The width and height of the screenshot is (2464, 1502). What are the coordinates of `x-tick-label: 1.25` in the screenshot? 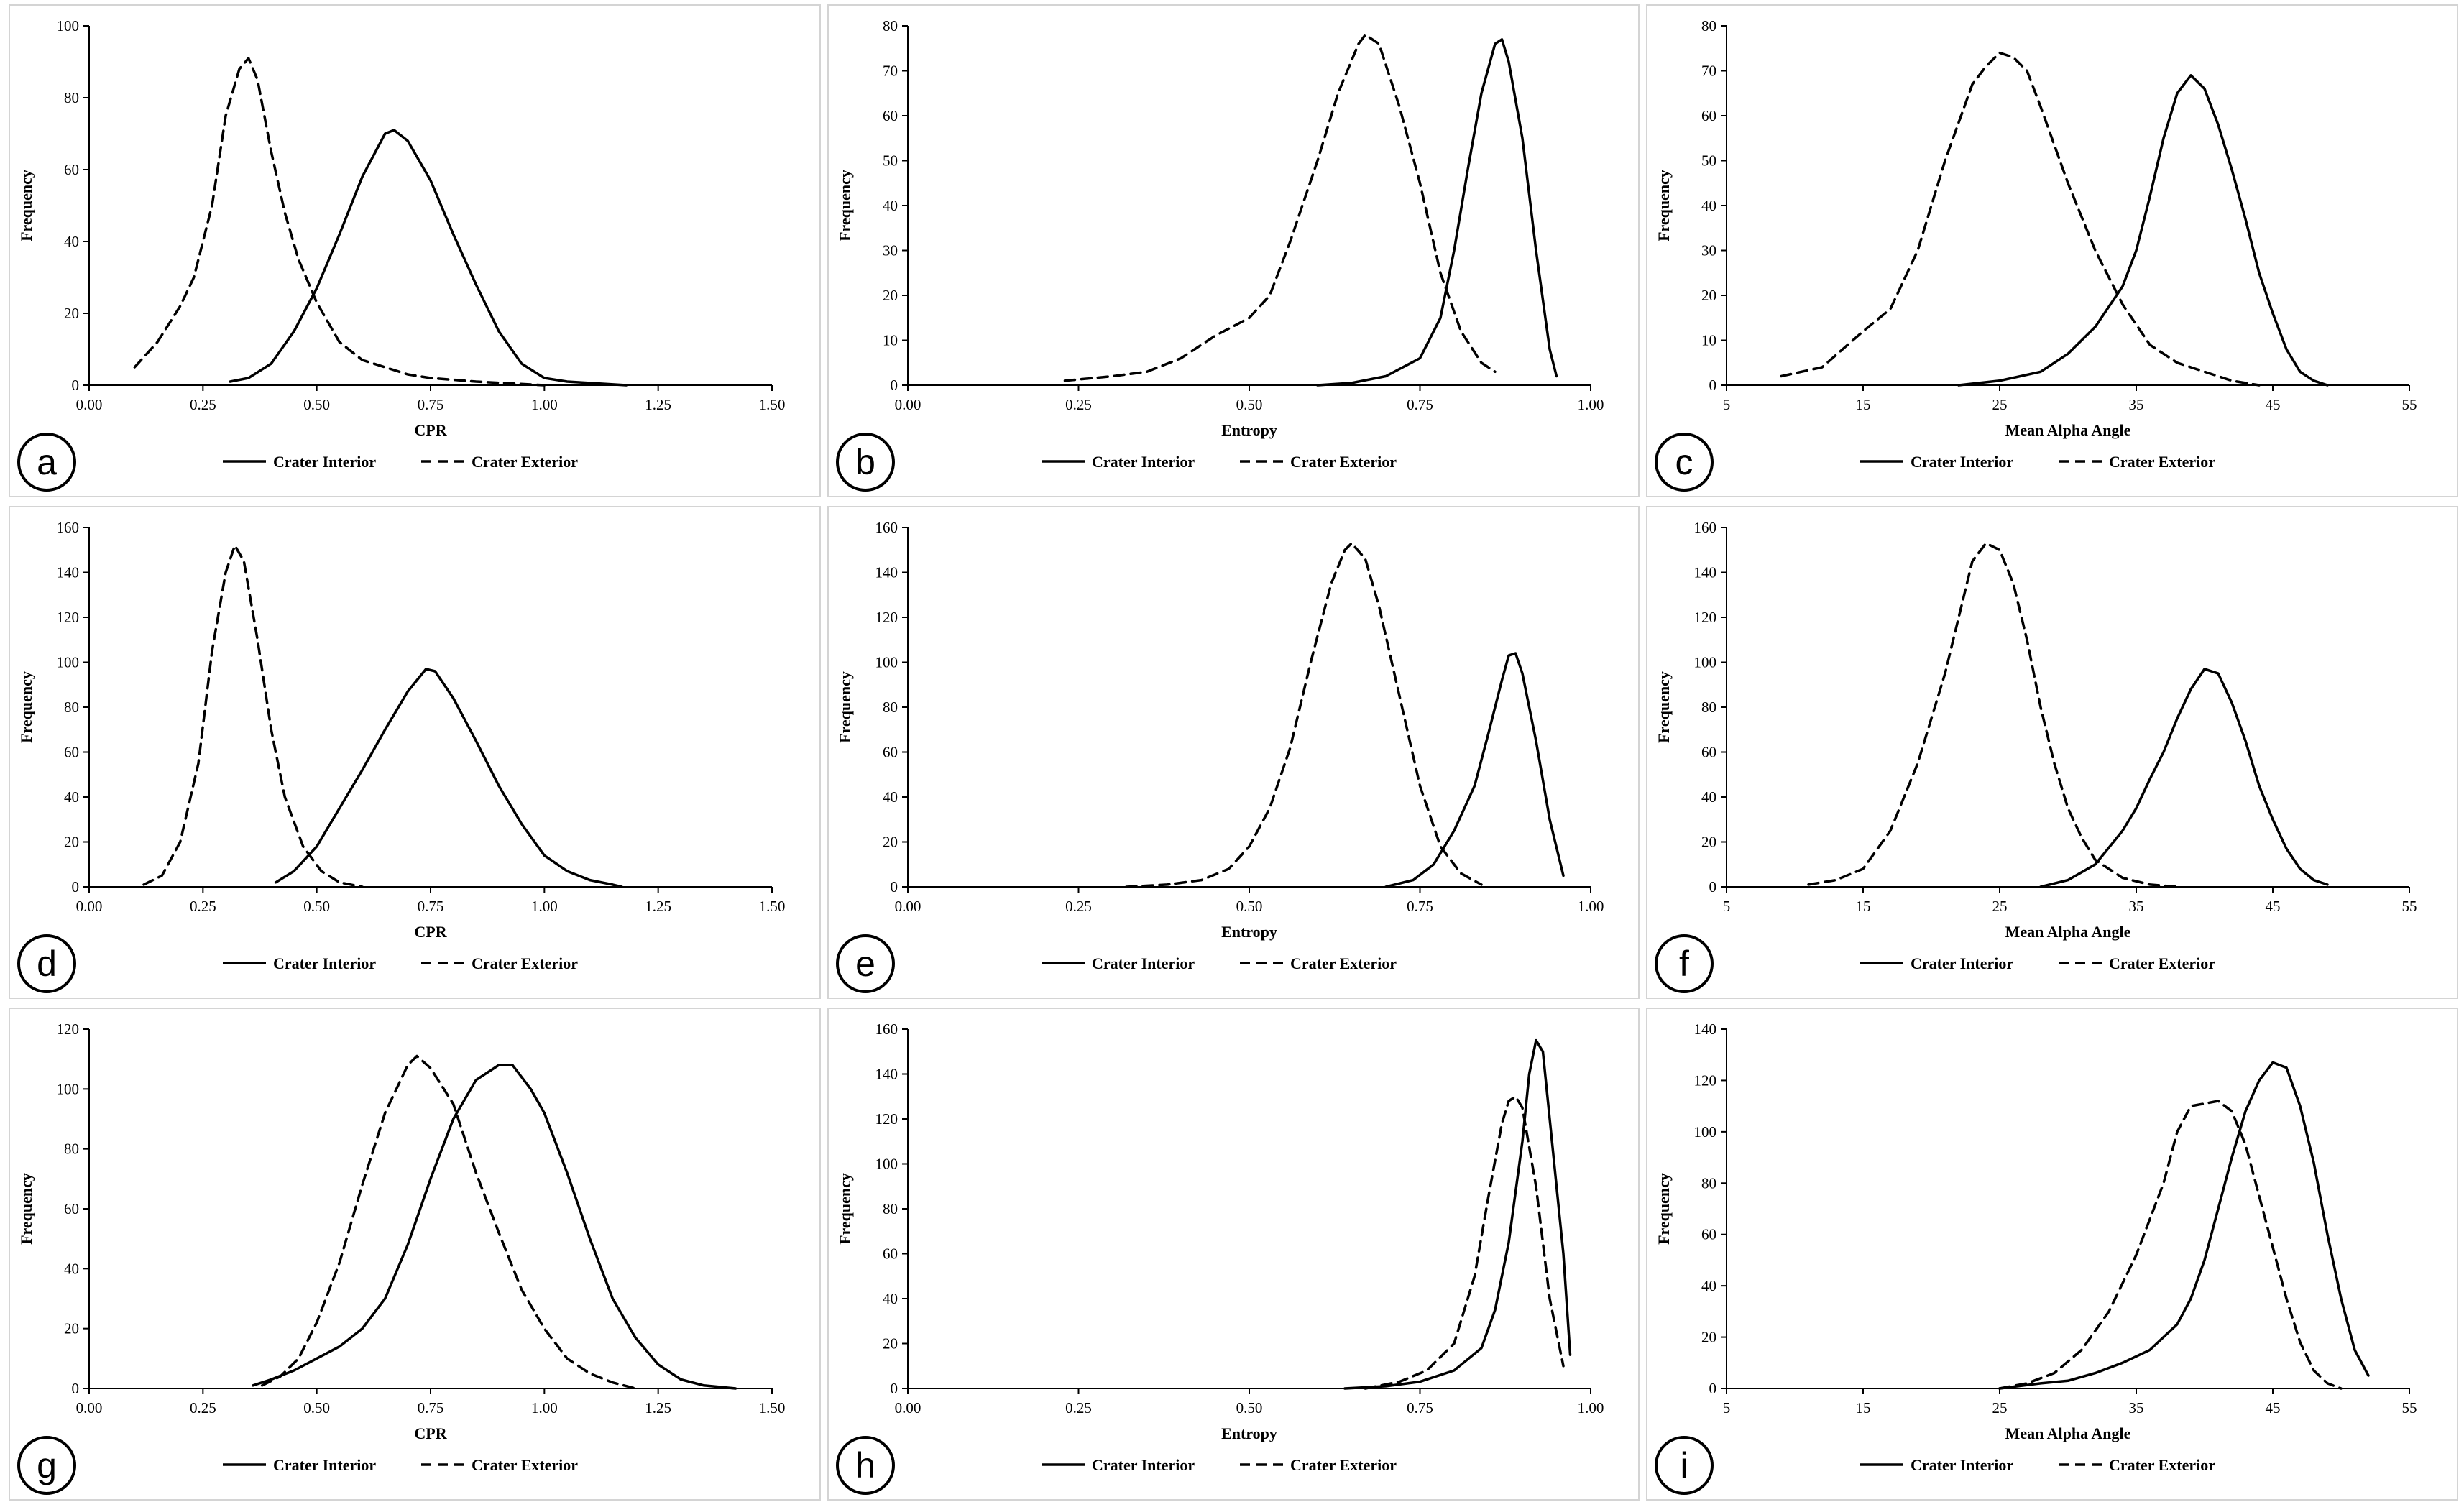 It's located at (658, 906).